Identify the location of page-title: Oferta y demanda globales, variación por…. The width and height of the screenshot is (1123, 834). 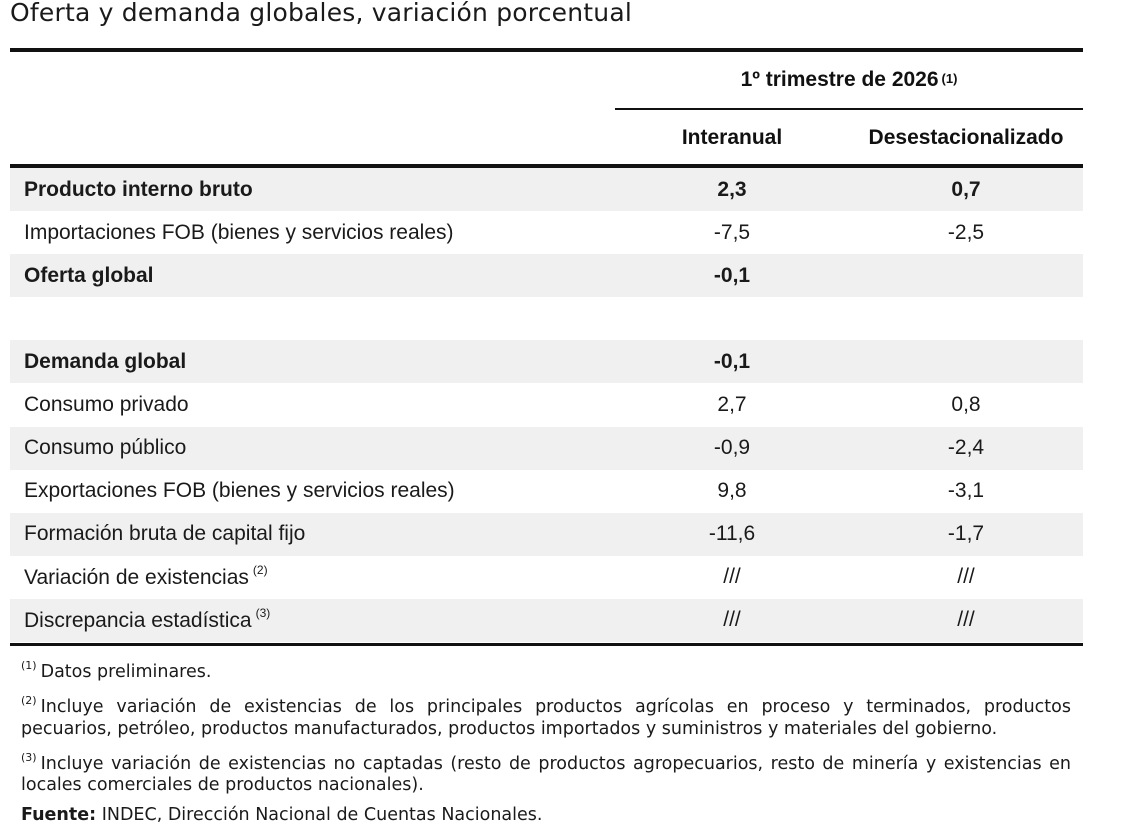
(321, 13).